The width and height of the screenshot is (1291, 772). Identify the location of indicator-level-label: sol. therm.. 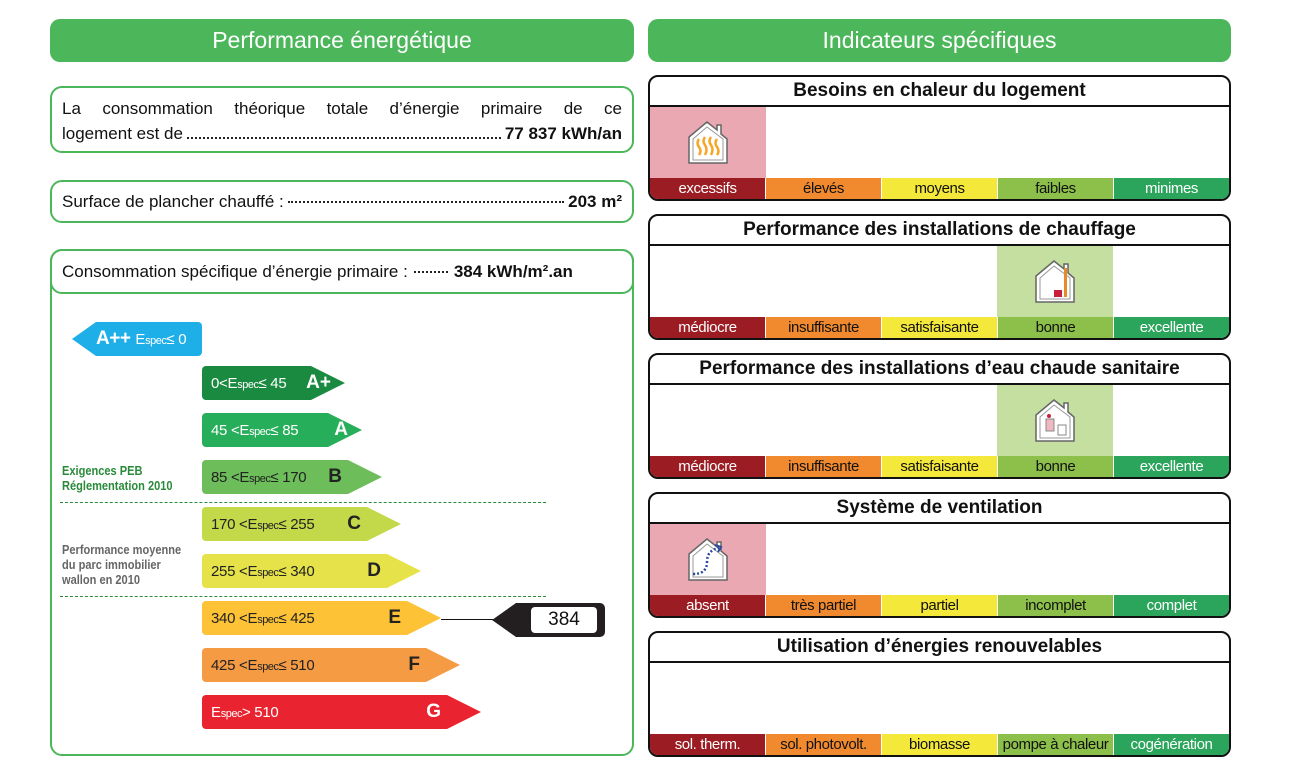
(707, 744).